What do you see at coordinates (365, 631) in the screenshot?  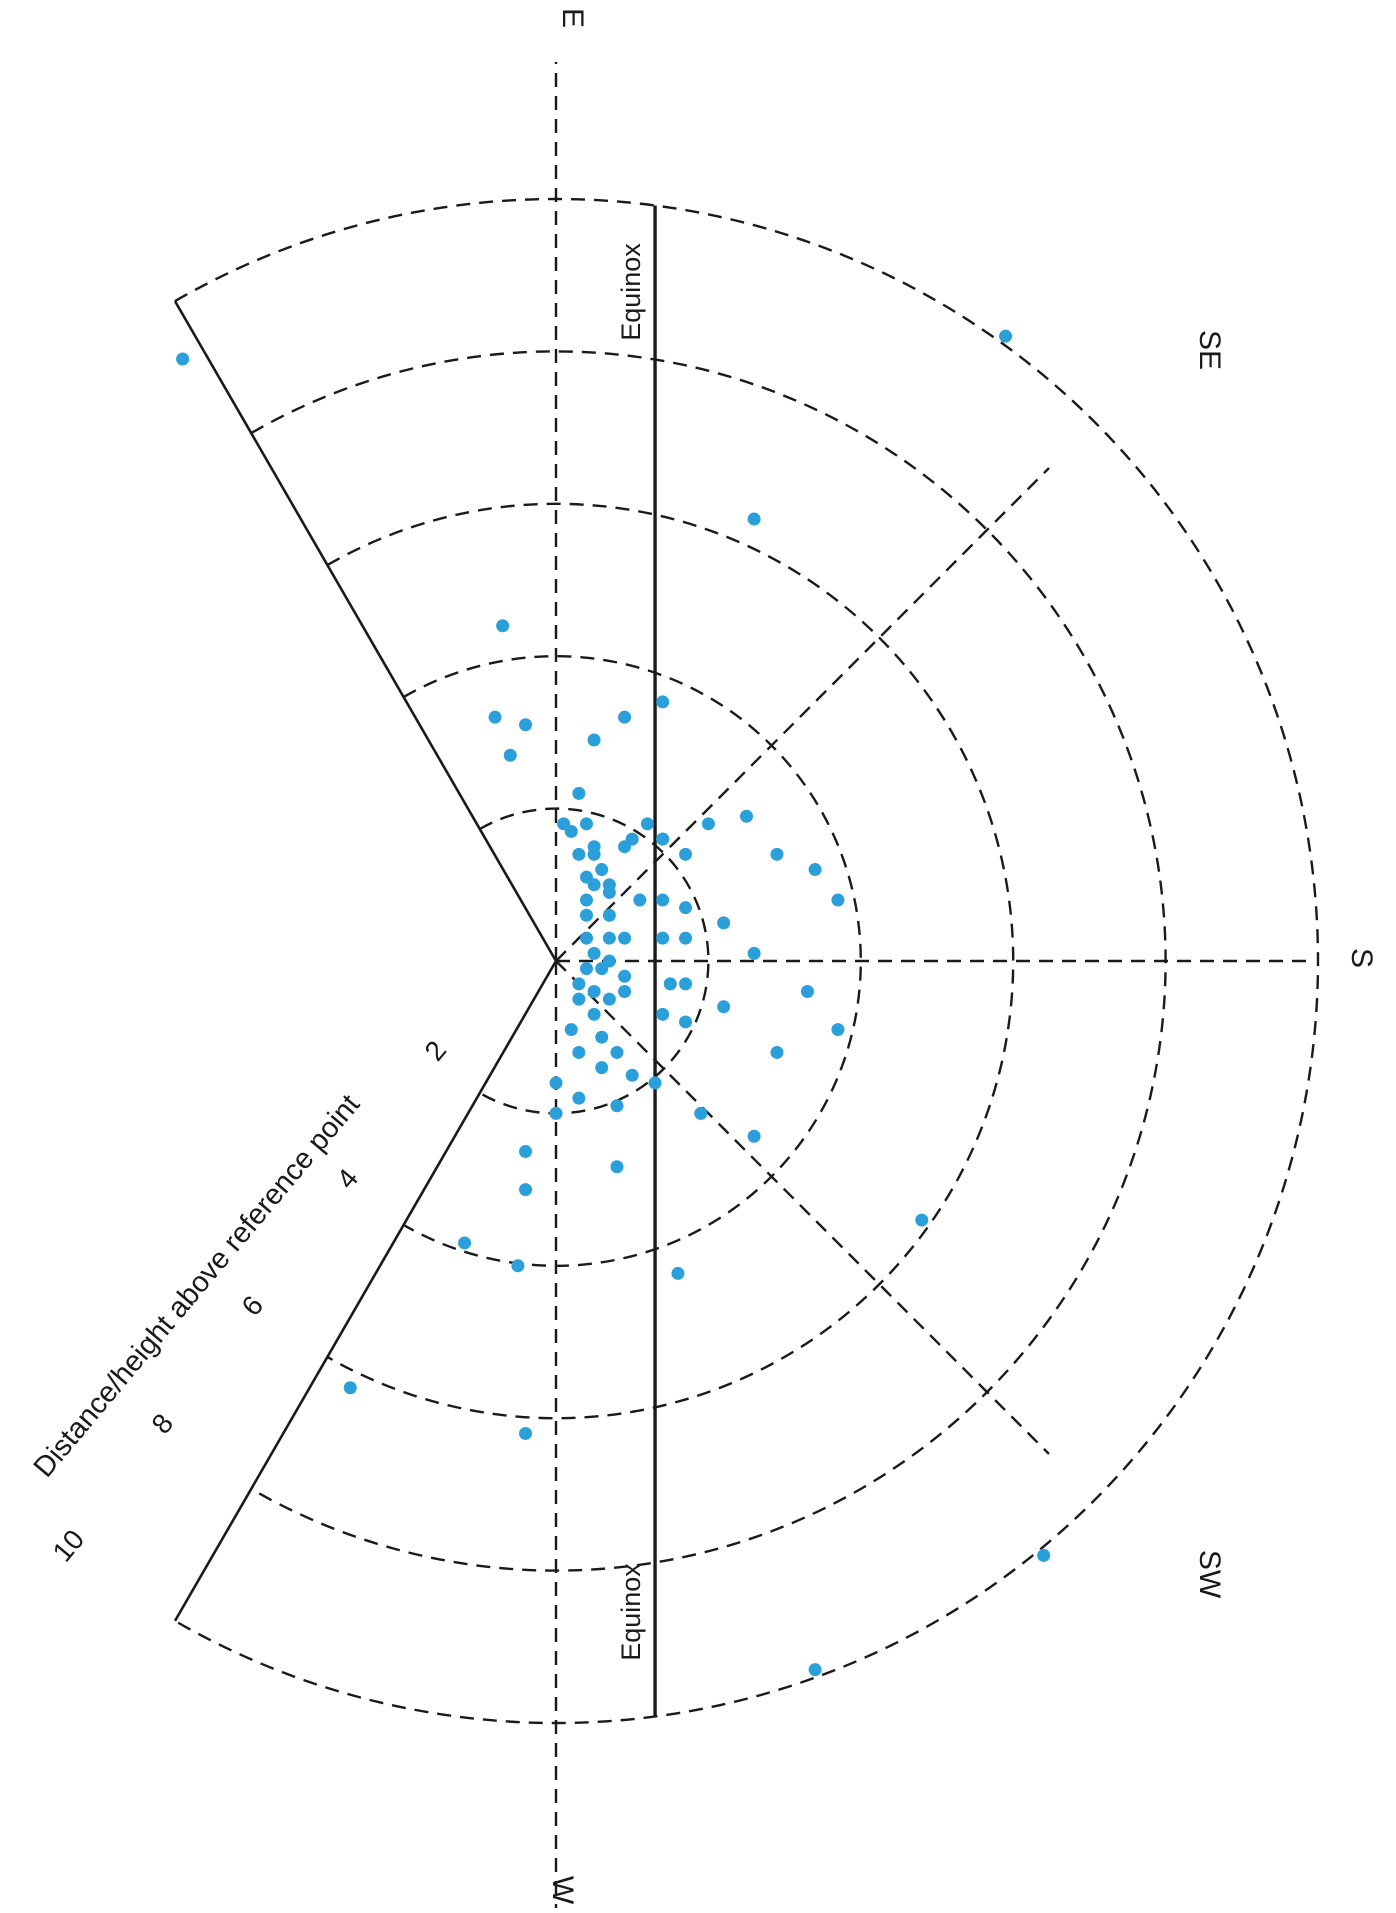 I see `sector-boundary-north-east` at bounding box center [365, 631].